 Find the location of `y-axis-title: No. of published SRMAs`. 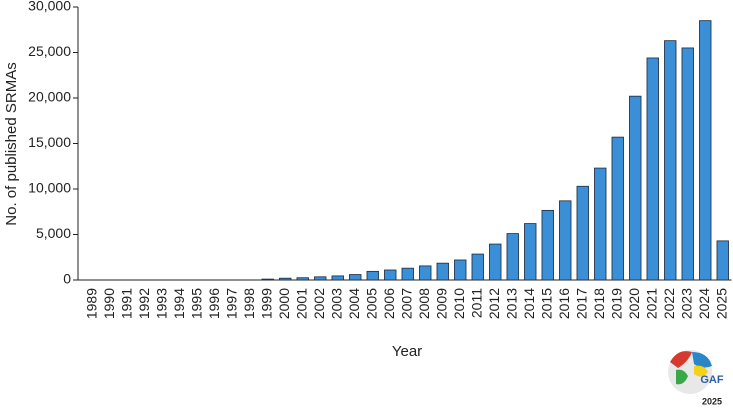

y-axis-title: No. of published SRMAs is located at coordinates (11, 143).